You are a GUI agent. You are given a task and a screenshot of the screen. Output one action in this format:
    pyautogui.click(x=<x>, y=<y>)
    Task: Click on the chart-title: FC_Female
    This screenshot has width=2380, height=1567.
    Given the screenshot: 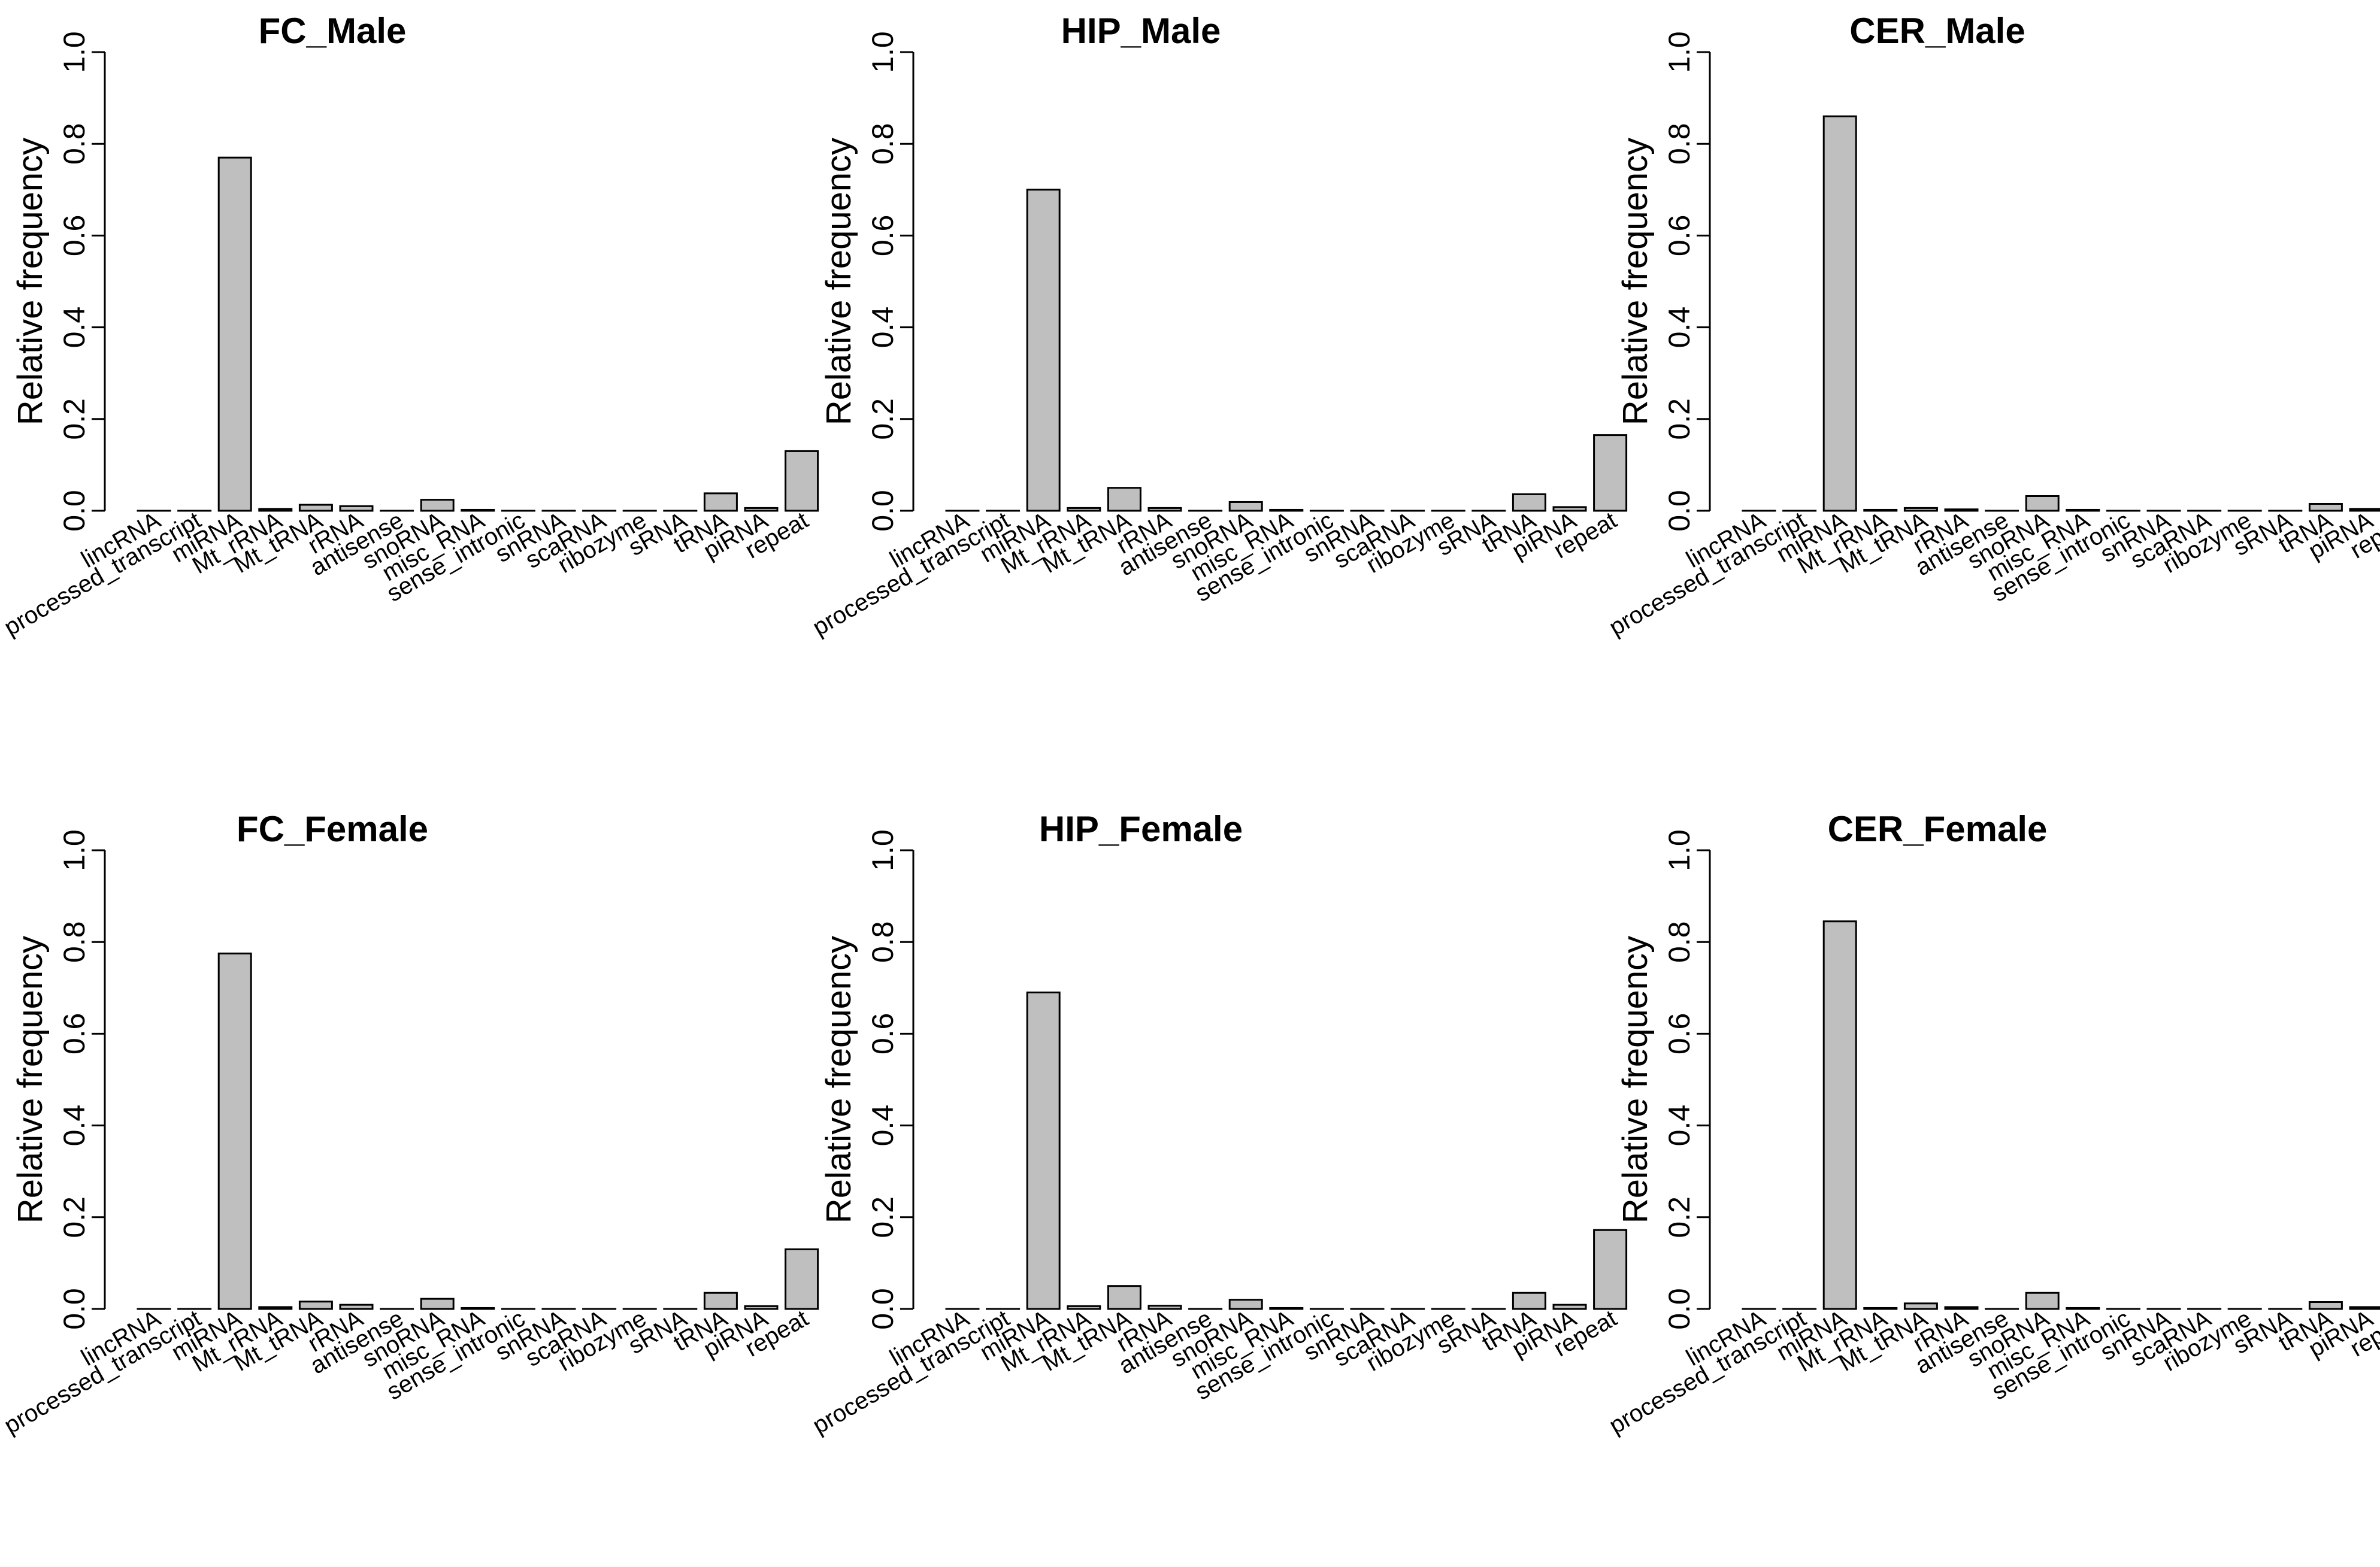 What is the action you would take?
    pyautogui.click(x=332, y=829)
    